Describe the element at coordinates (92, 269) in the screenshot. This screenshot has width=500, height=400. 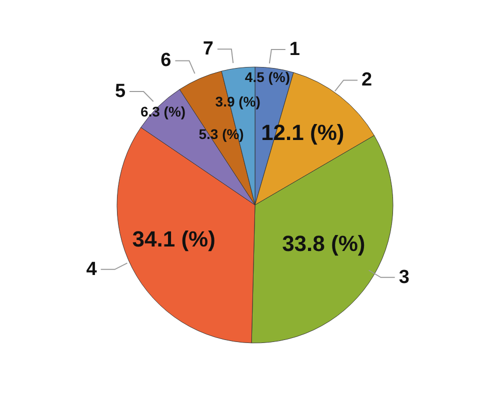
I see `slice-label: 4` at that location.